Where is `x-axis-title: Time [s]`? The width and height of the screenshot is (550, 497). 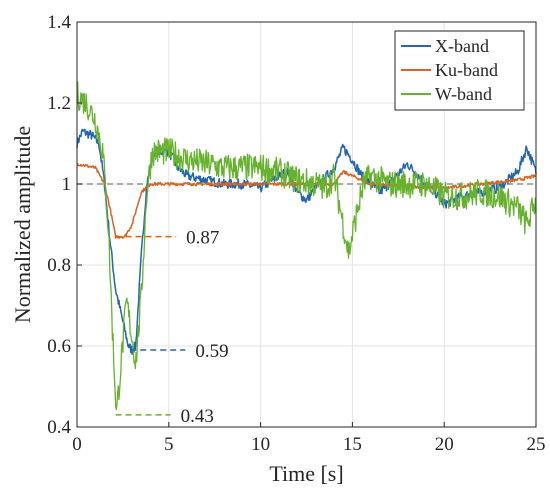 x-axis-title: Time [s] is located at coordinates (306, 473).